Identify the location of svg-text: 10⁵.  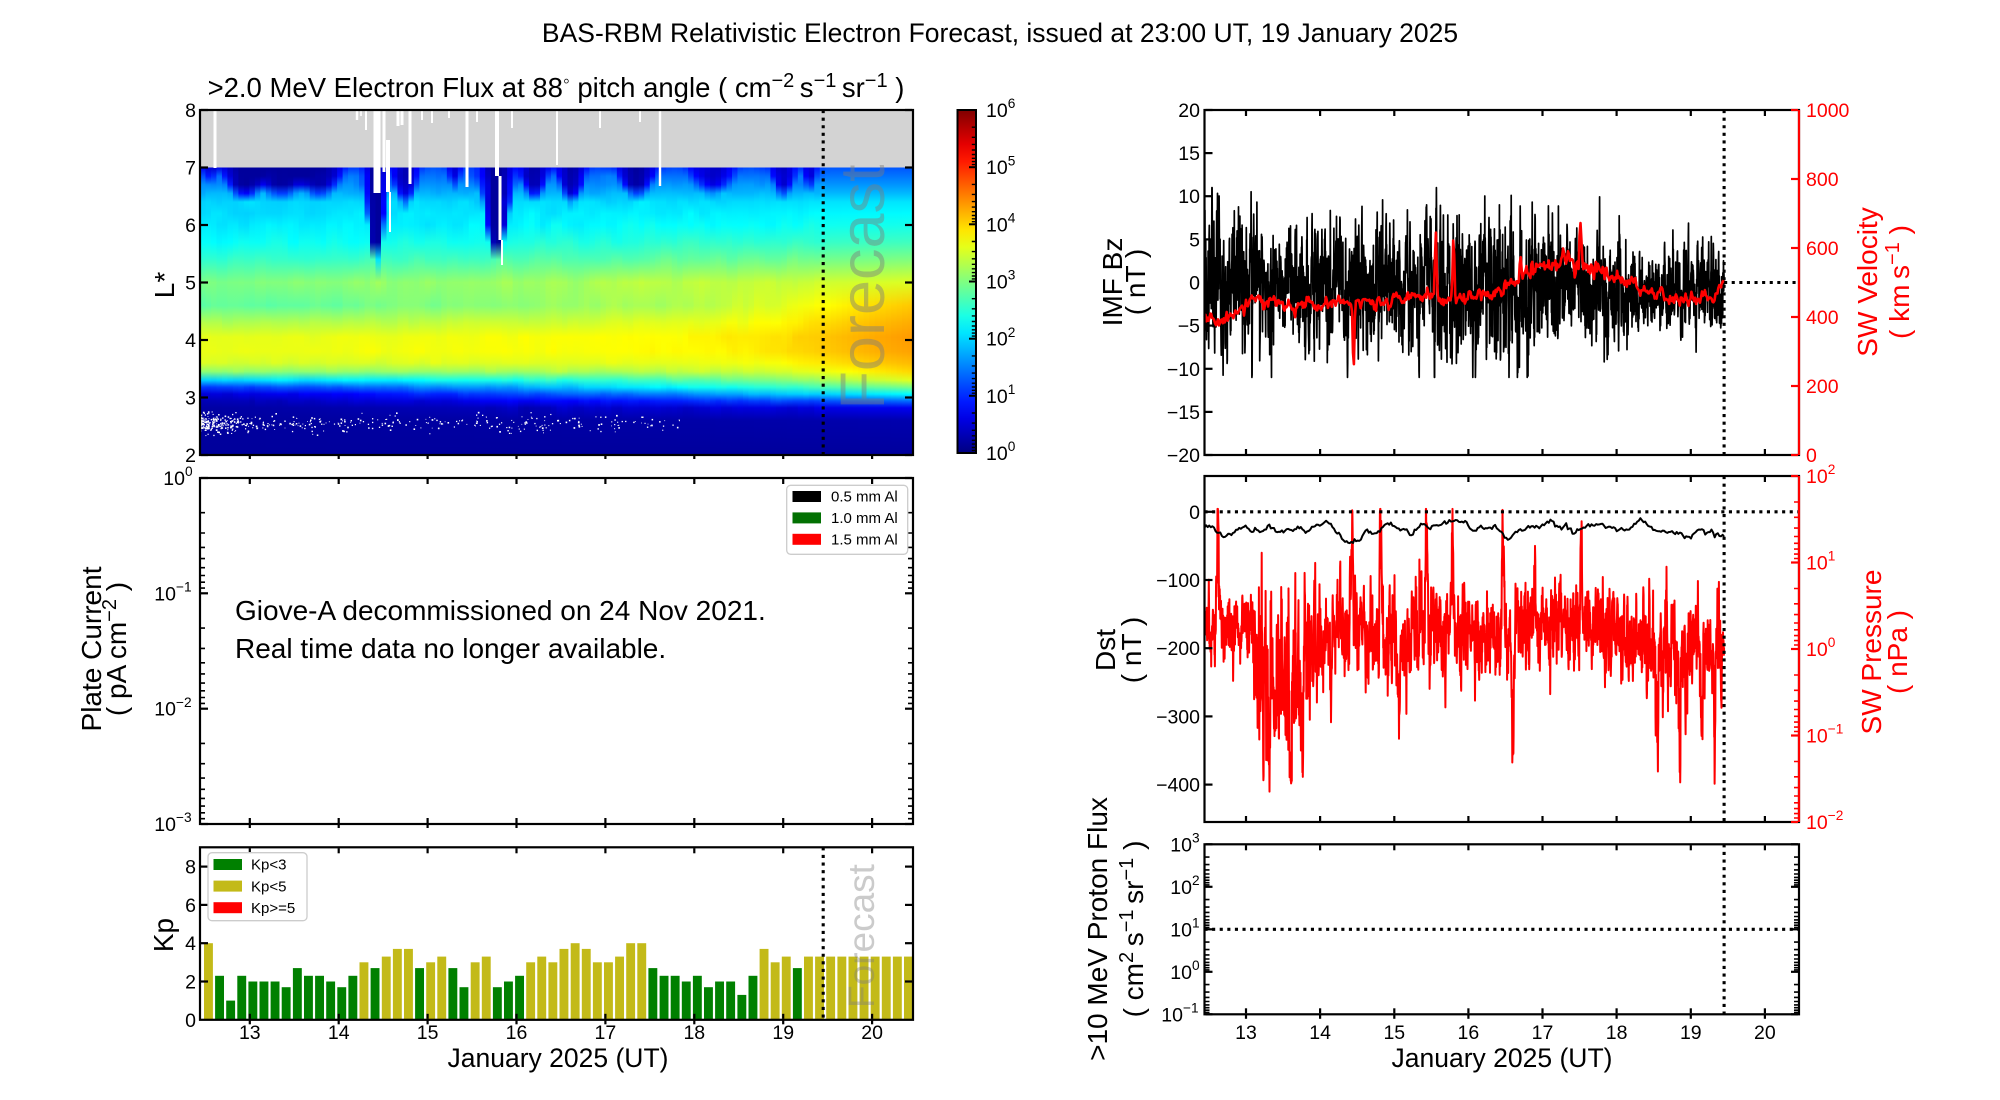
(1001, 166).